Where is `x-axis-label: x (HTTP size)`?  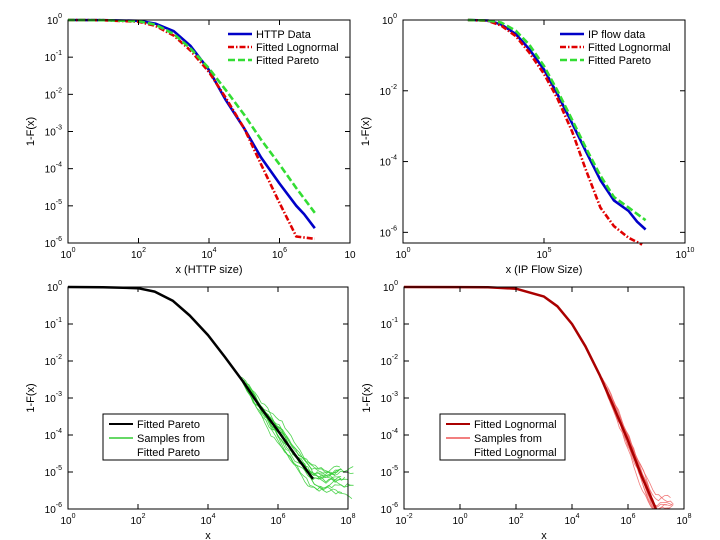 x-axis-label: x (HTTP size) is located at coordinates (208, 270).